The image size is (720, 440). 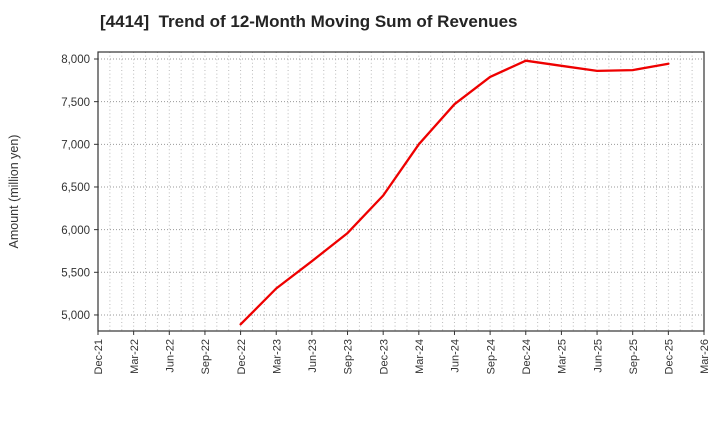 What do you see at coordinates (14, 192) in the screenshot?
I see `y-axis-title: Amount (million yen)` at bounding box center [14, 192].